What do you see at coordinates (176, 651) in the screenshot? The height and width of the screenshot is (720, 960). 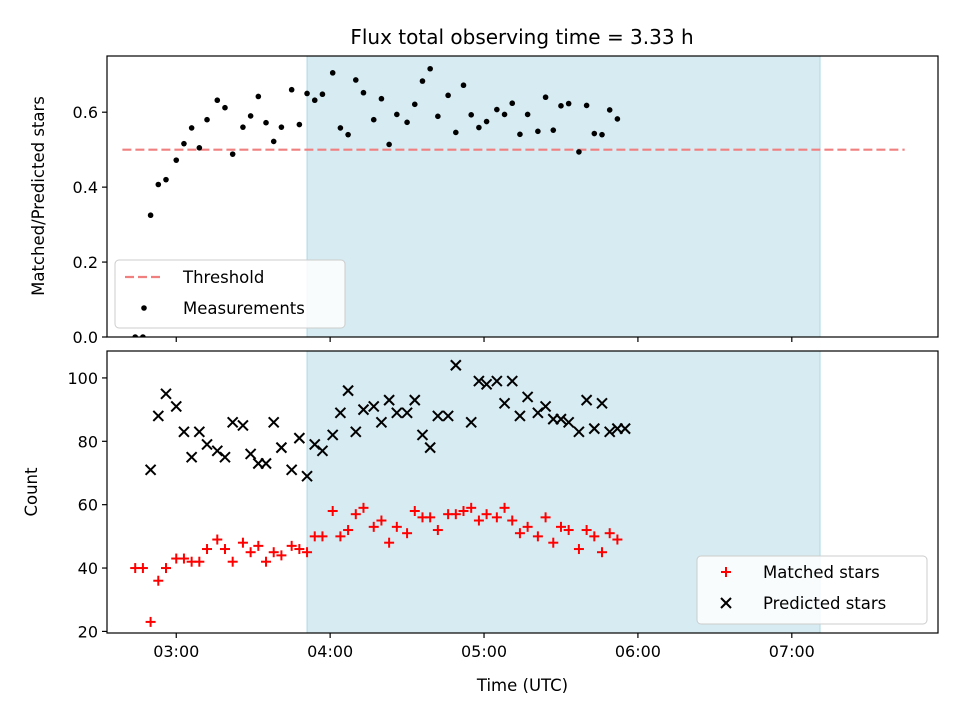 I see `x-tick-label: 03:00` at bounding box center [176, 651].